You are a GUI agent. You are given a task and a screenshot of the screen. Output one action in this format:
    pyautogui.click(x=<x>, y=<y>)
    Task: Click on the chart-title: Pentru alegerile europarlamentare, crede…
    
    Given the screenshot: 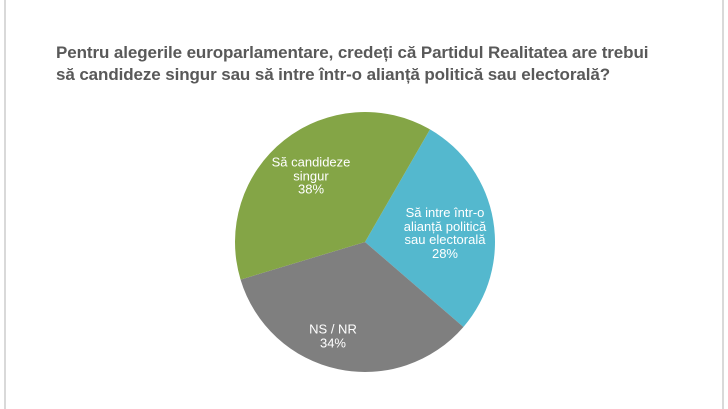 What is the action you would take?
    pyautogui.click(x=352, y=63)
    